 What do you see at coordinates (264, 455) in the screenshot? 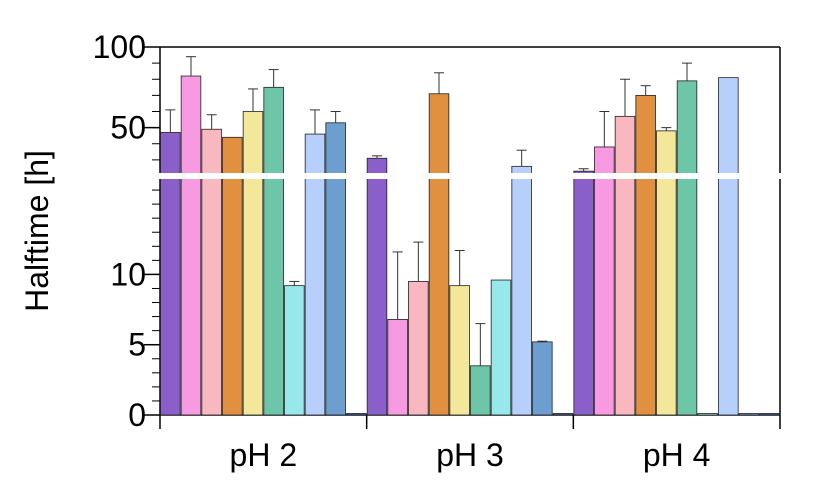
I see `x-category-label: pH 2` at bounding box center [264, 455].